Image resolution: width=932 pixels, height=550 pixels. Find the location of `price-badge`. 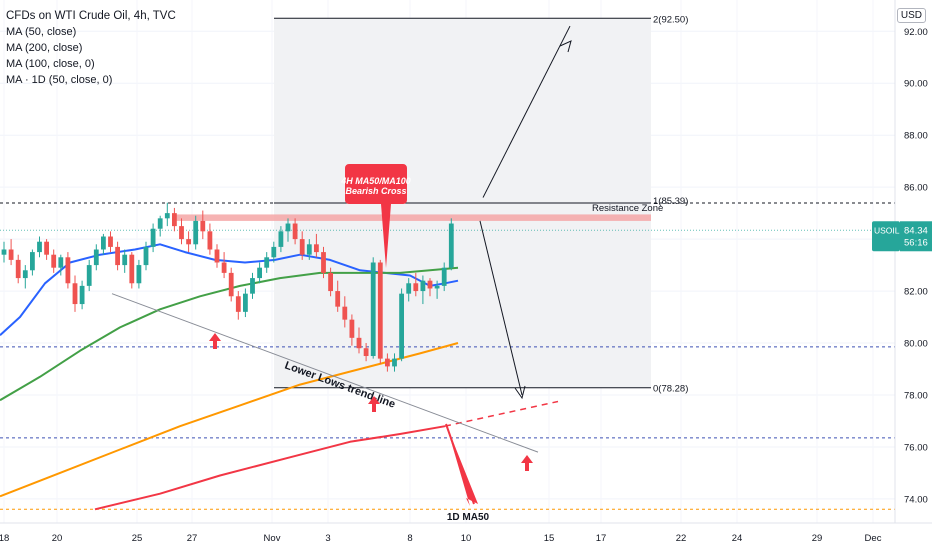

price-badge is located at coordinates (886, 236).